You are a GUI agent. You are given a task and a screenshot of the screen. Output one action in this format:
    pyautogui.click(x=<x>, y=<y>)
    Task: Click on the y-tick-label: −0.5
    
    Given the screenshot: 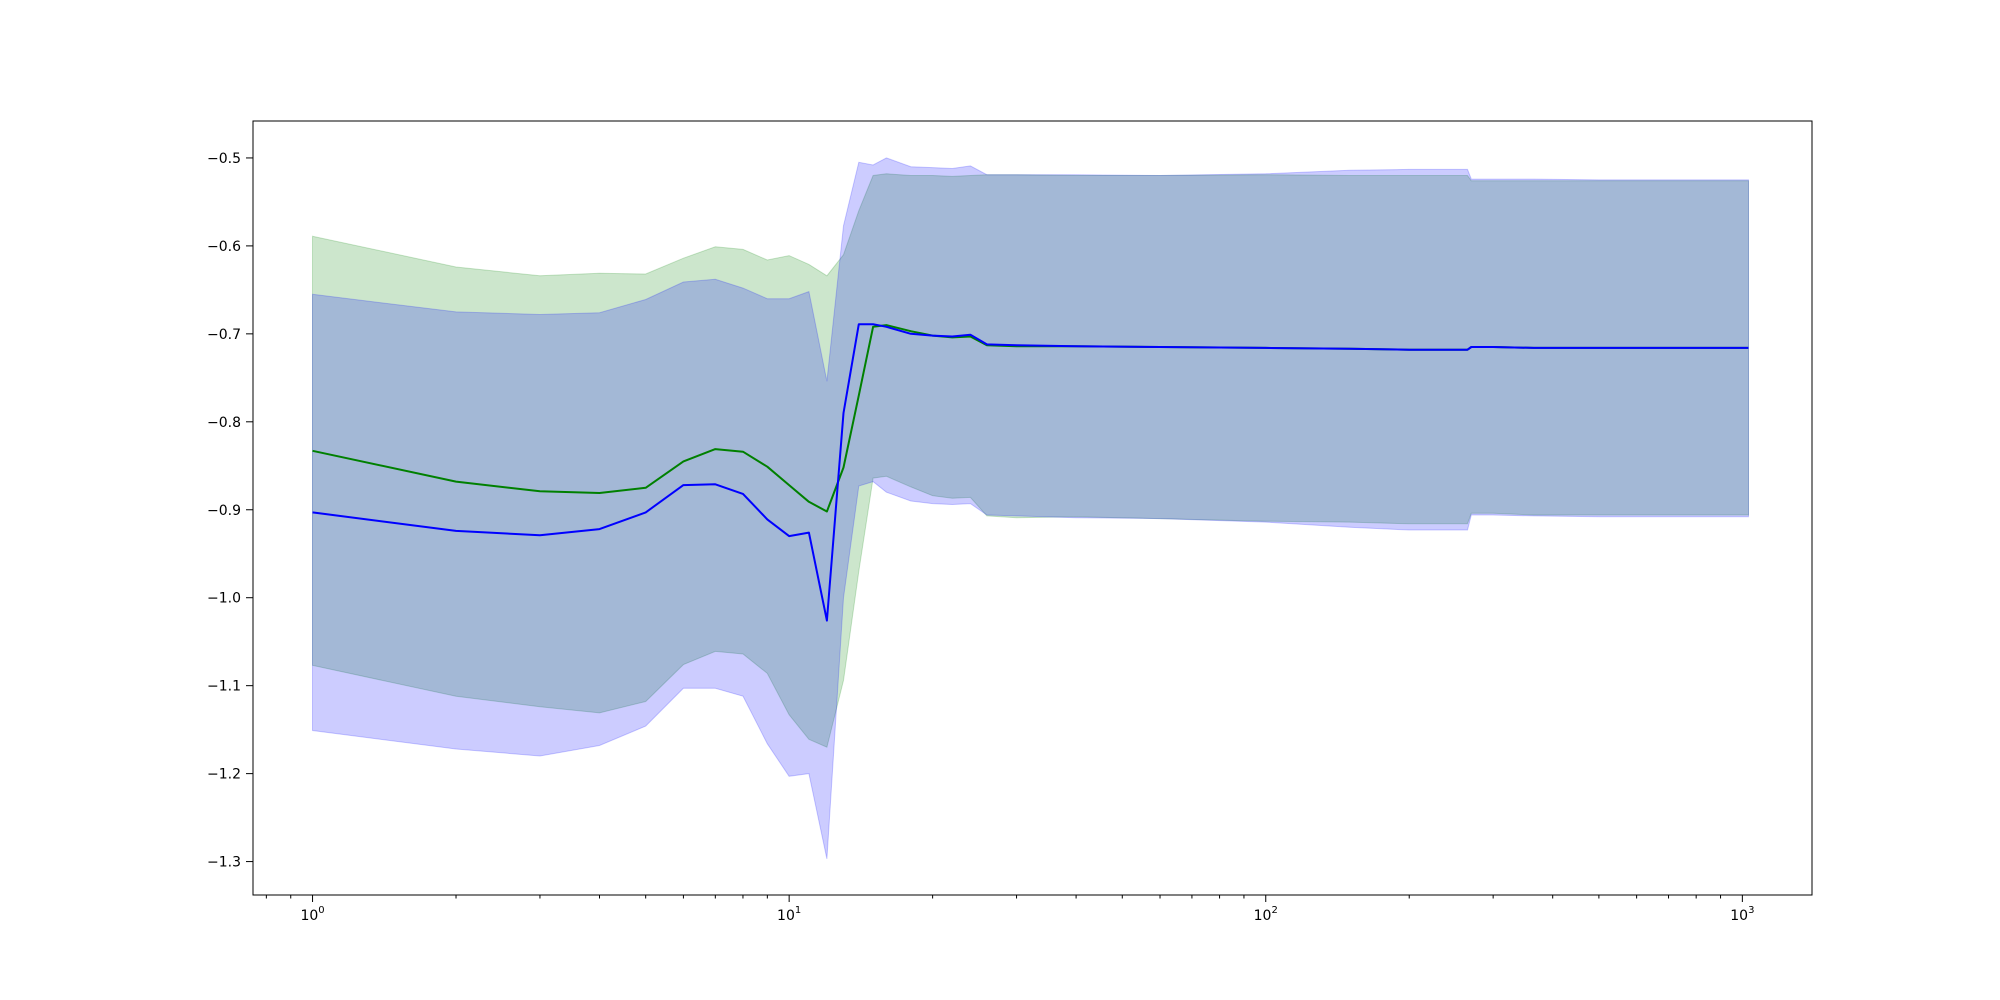 What is the action you would take?
    pyautogui.click(x=224, y=159)
    